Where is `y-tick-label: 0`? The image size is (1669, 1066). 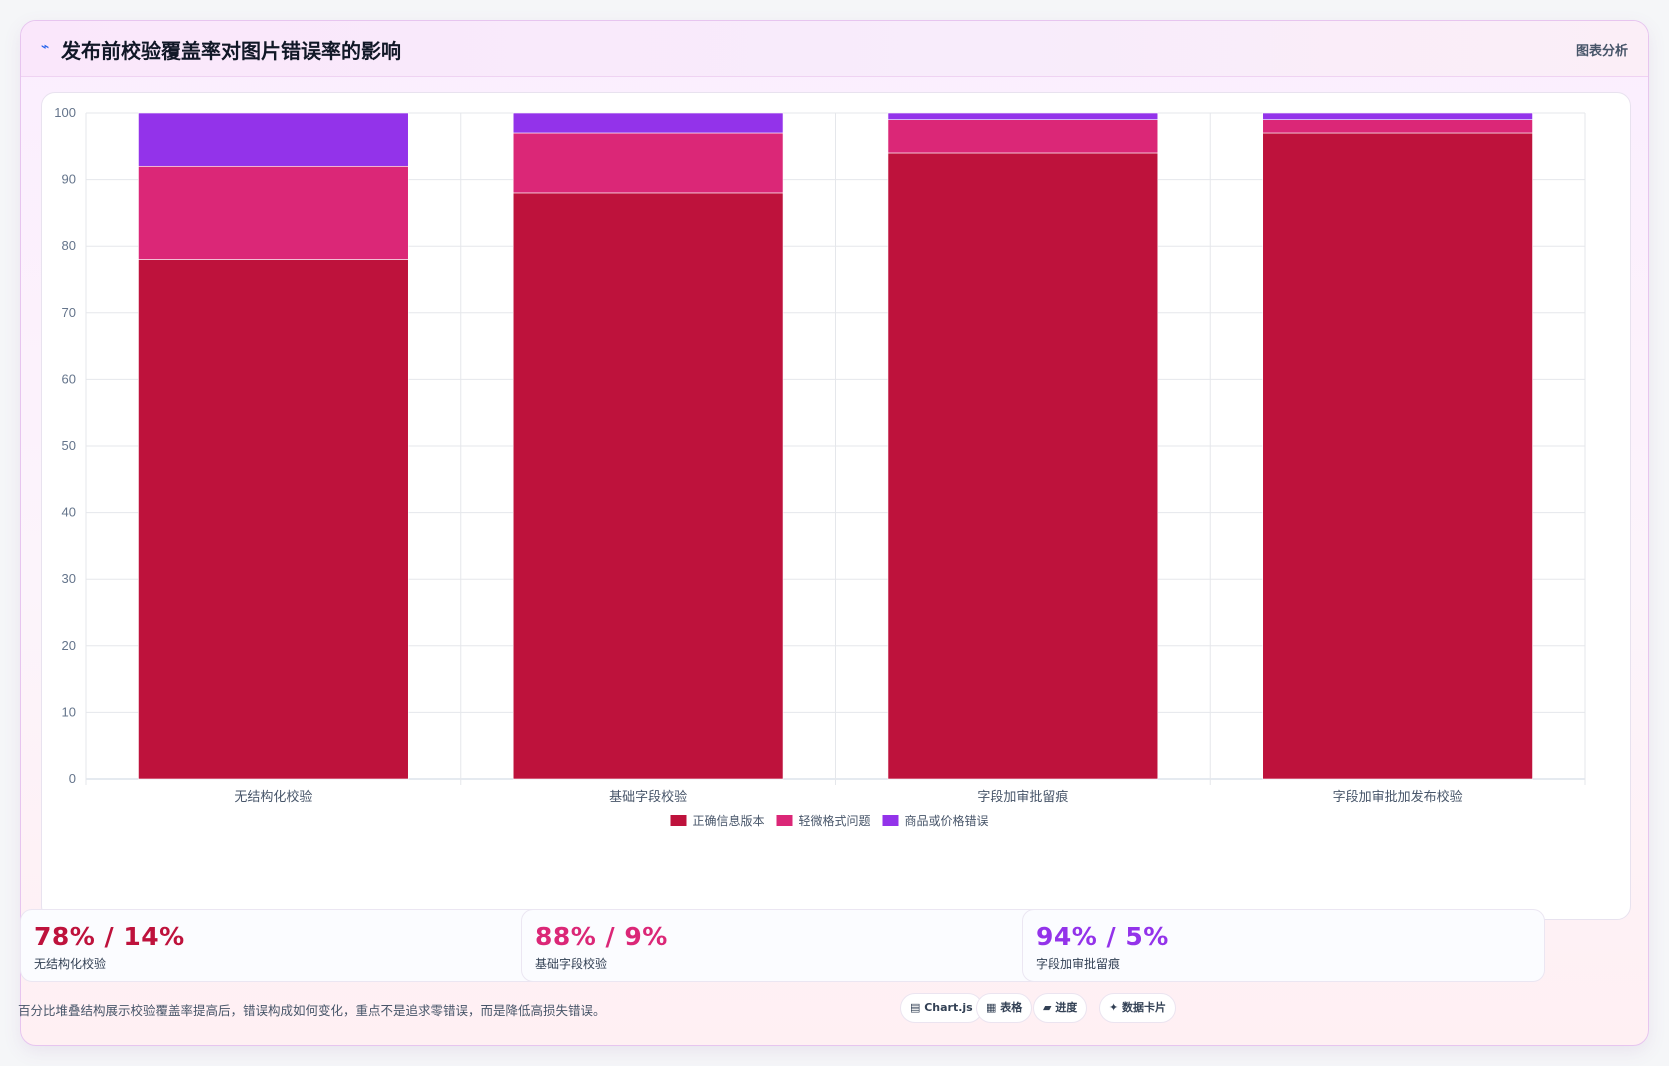
y-tick-label: 0 is located at coordinates (72, 778).